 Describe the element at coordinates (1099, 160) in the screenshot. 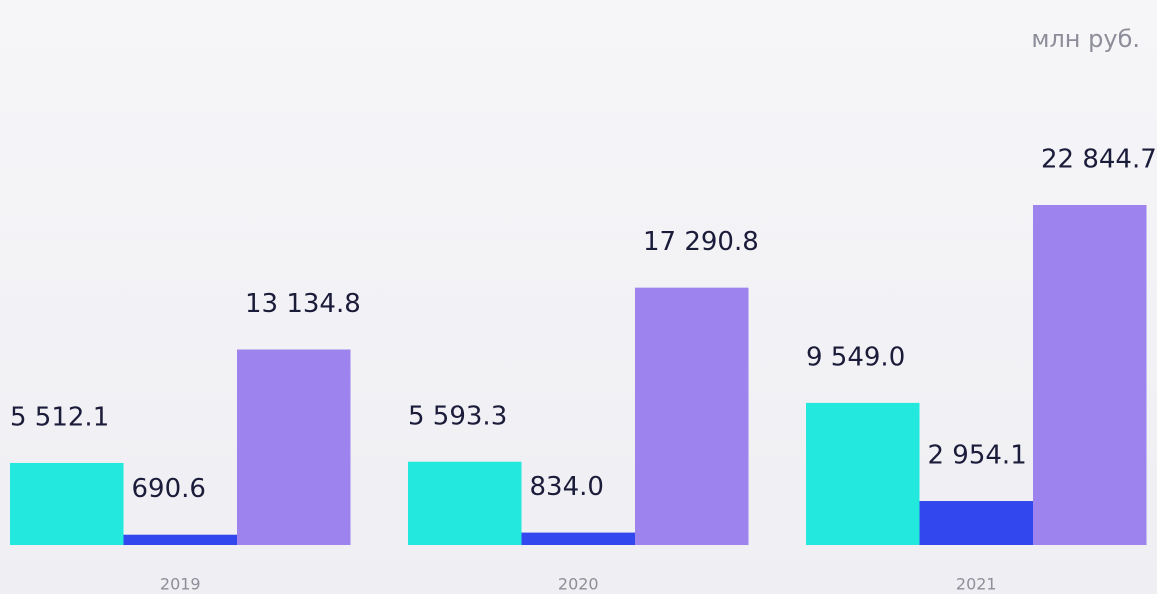

I see `value-label: 22 844.7` at that location.